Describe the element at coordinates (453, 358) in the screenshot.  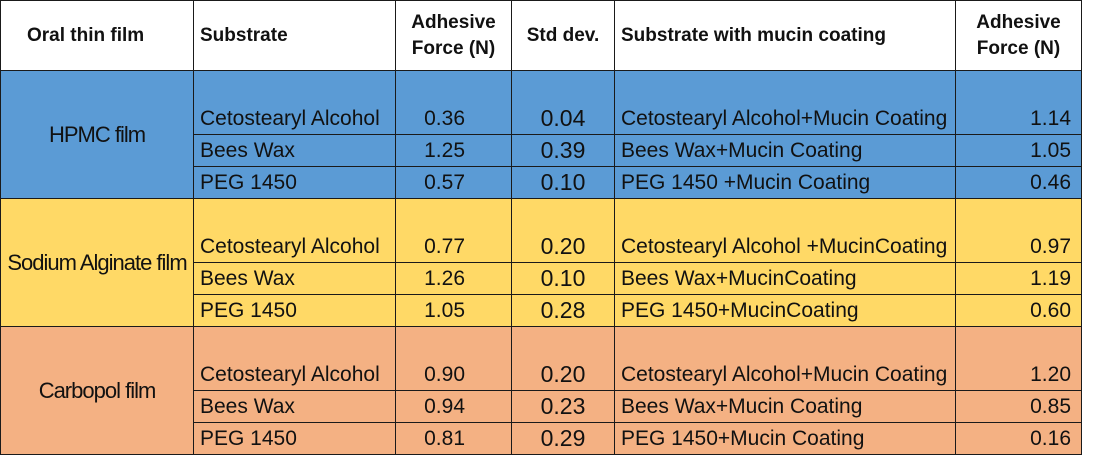
I see `adhesive-force-cell: 0.90` at that location.